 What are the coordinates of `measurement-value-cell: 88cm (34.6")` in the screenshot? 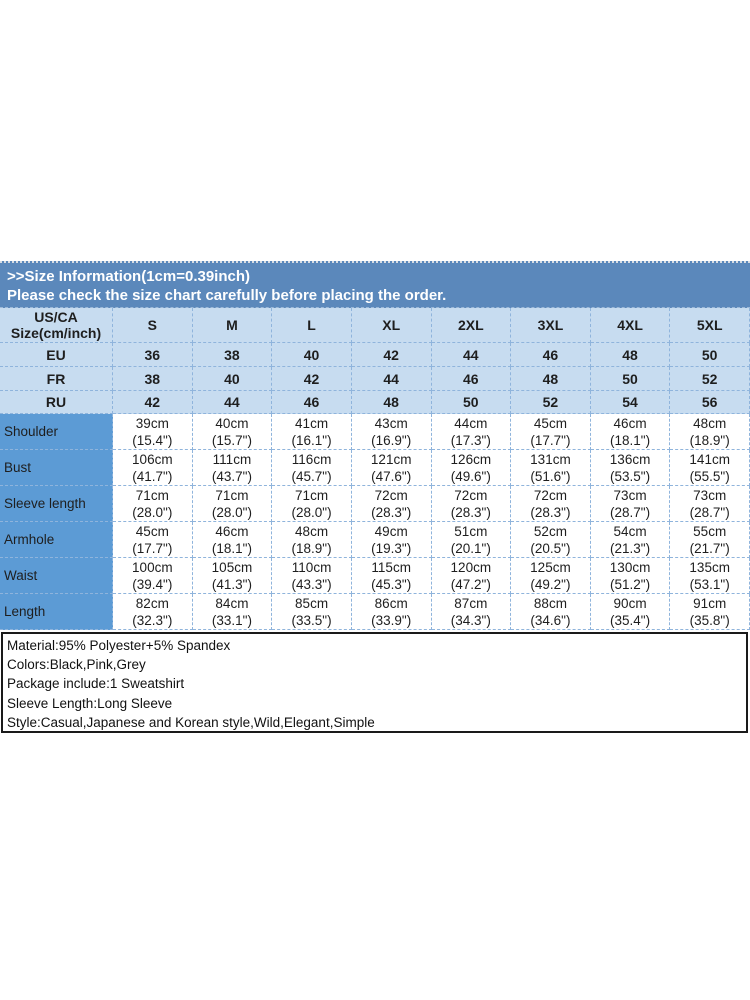 It's located at (551, 612).